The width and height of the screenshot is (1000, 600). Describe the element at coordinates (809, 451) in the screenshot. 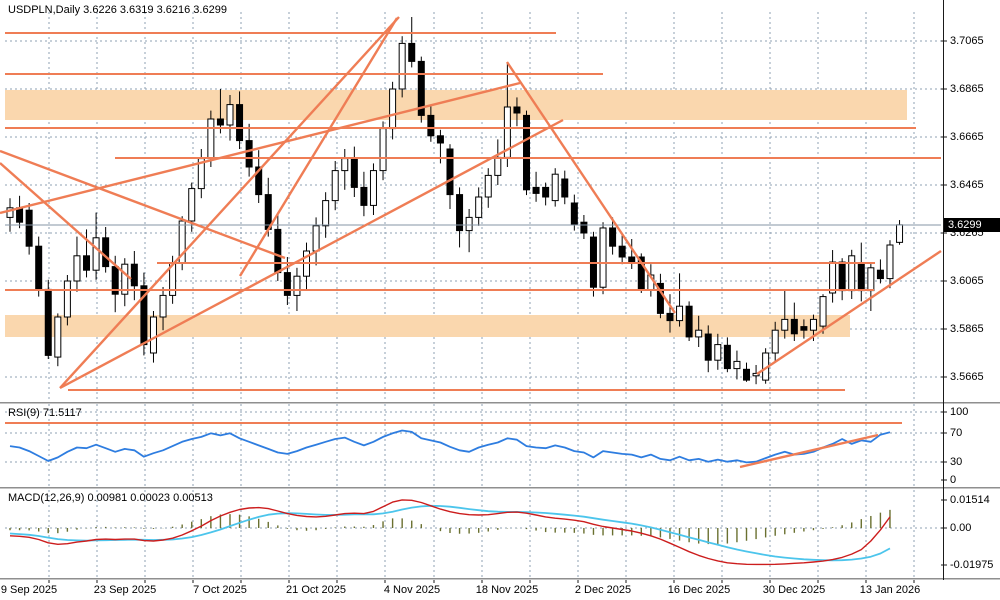

I see `rsi-trend-line` at that location.